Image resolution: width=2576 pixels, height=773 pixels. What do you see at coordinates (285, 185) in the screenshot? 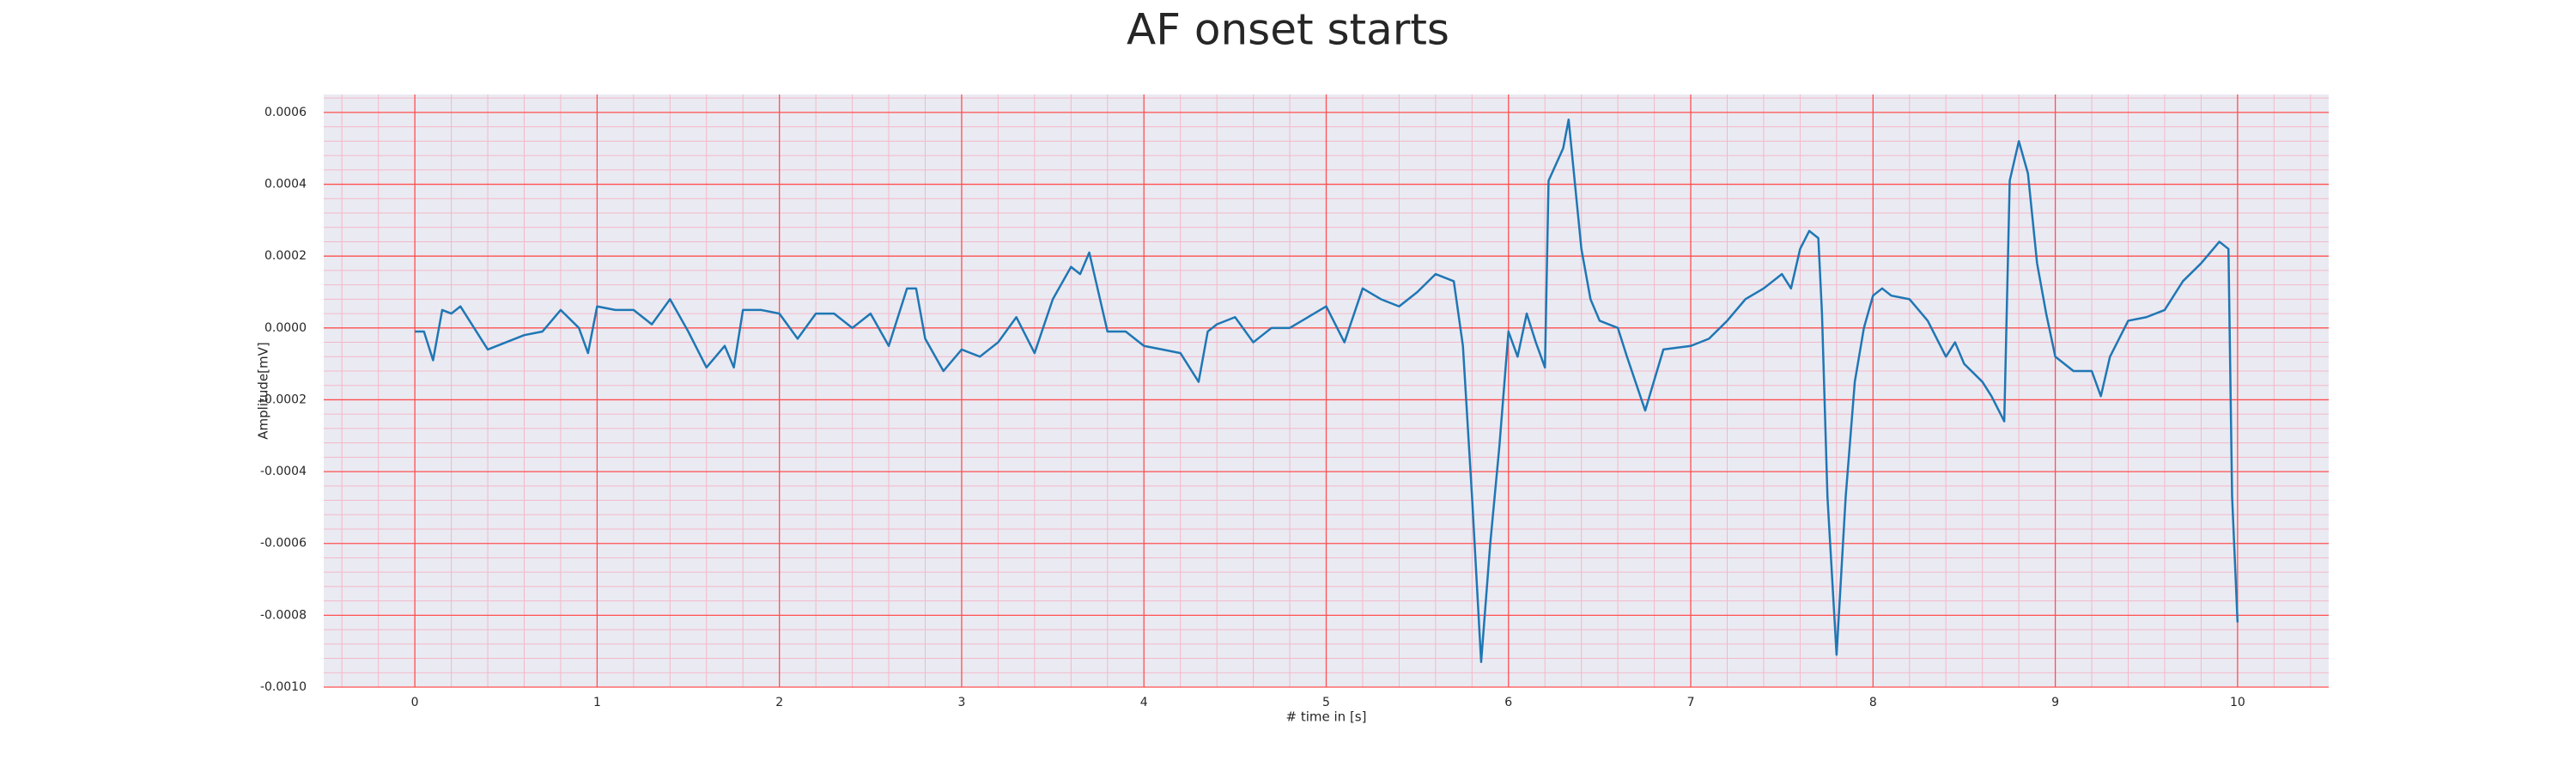
I see `y-tick-label: 0.0004` at bounding box center [285, 185].